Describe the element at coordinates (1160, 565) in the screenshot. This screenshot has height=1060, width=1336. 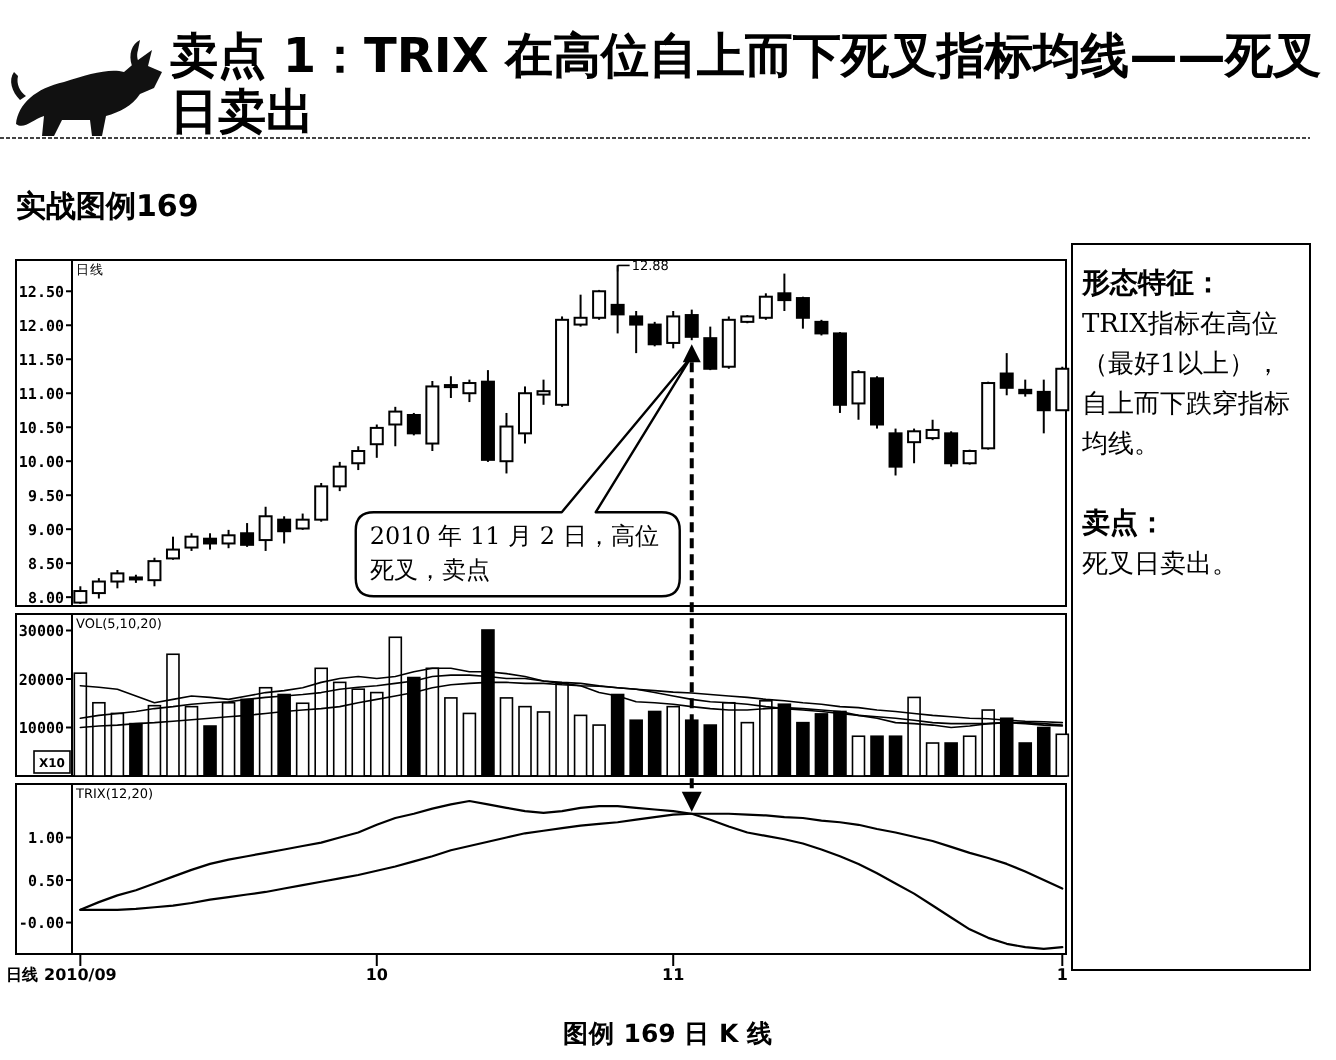
I see `text: 死叉日卖出。` at that location.